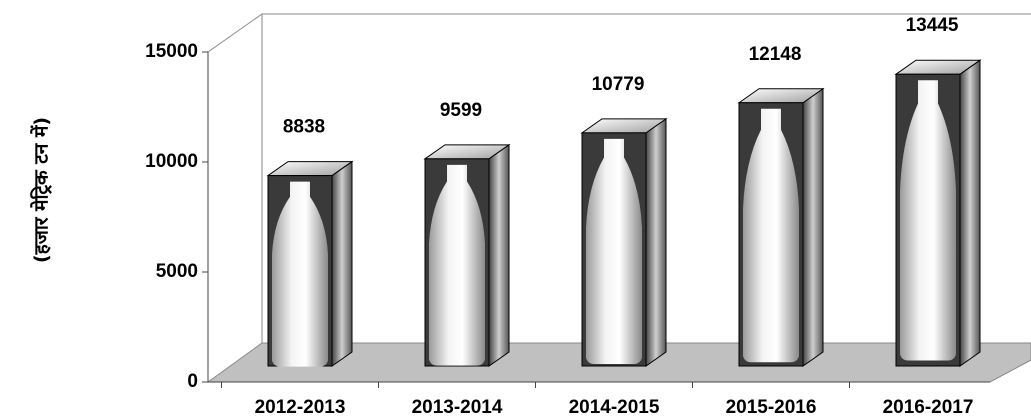 The image size is (1031, 420). What do you see at coordinates (775, 54) in the screenshot?
I see `data-label: 12148` at bounding box center [775, 54].